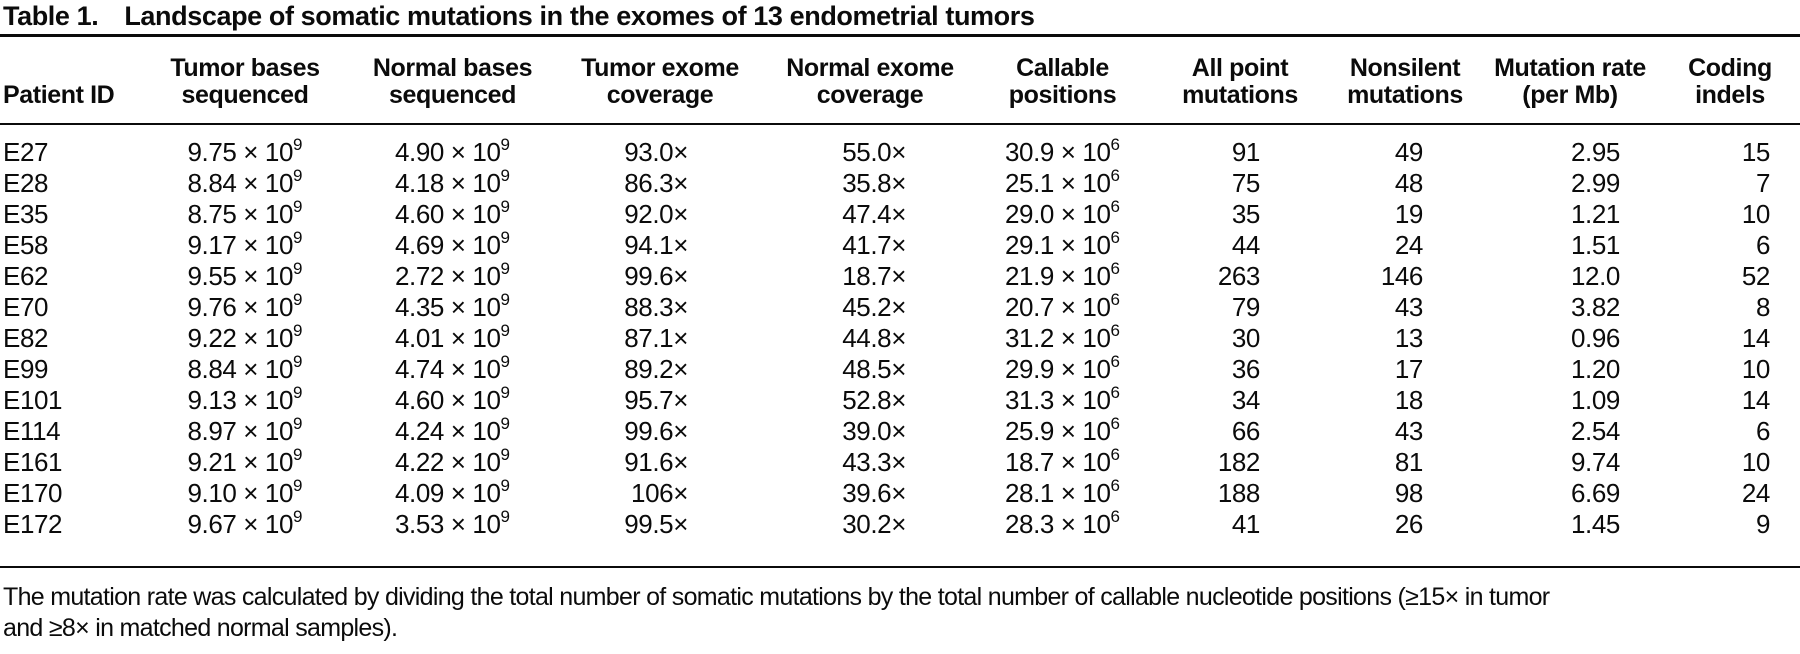  I want to click on patient-id-cell: E99, so click(26, 369).